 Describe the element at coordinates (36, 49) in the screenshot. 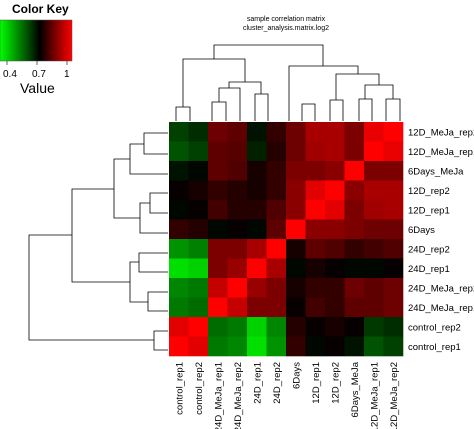

I see `color-key: Color Key 0.4 0.7 1 Value` at that location.